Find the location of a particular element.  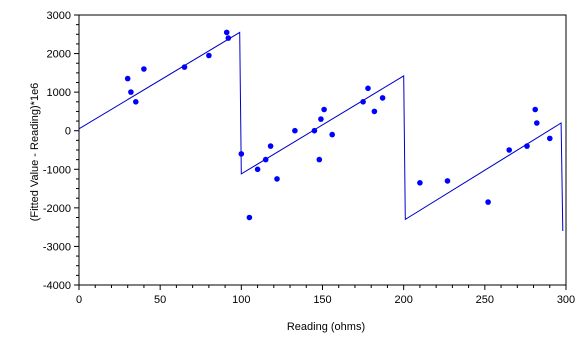

y-tick-label: 1000 is located at coordinates (59, 93).